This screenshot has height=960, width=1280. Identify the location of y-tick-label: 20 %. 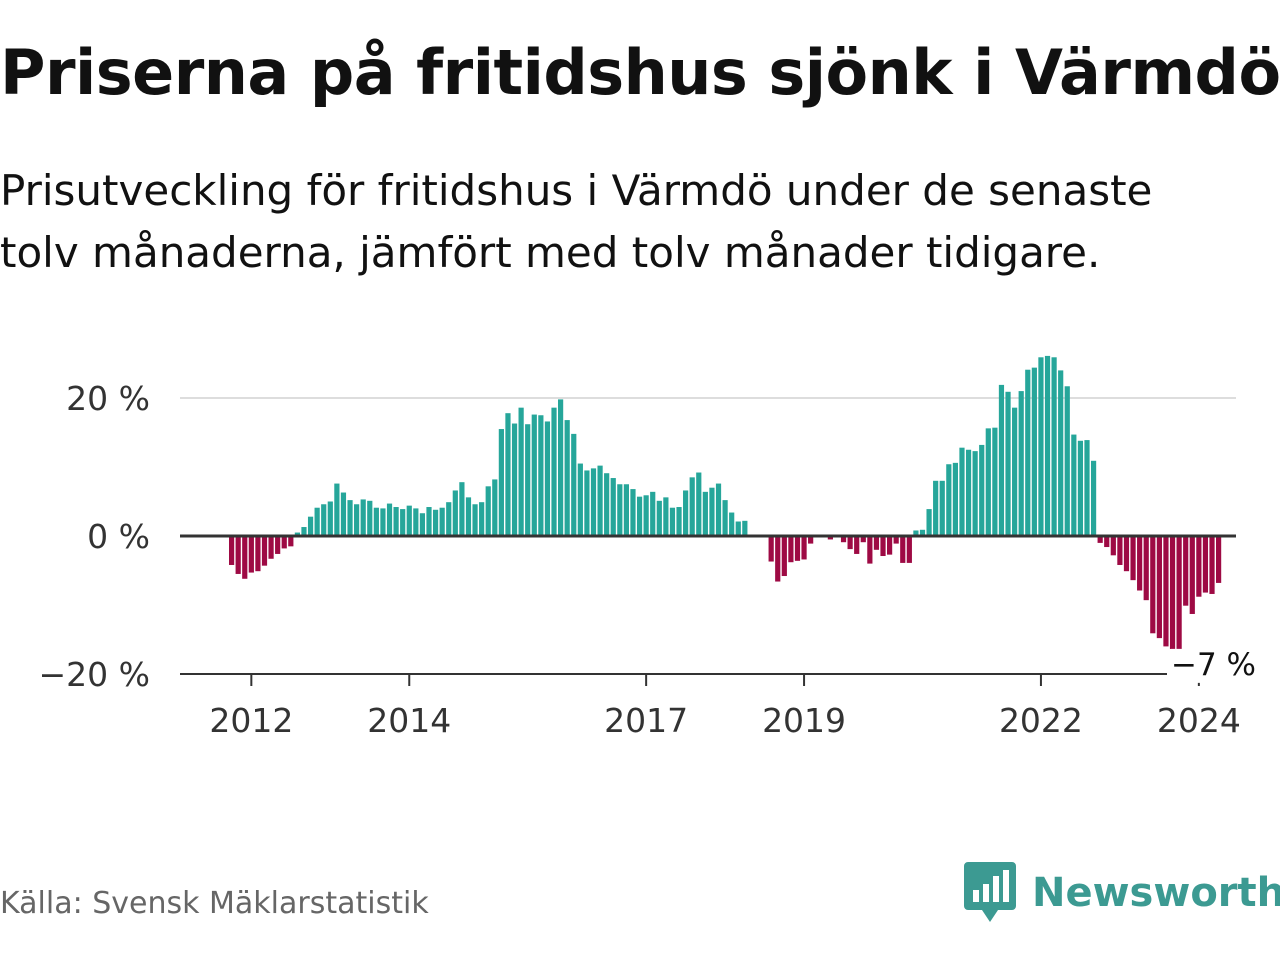
(108, 398).